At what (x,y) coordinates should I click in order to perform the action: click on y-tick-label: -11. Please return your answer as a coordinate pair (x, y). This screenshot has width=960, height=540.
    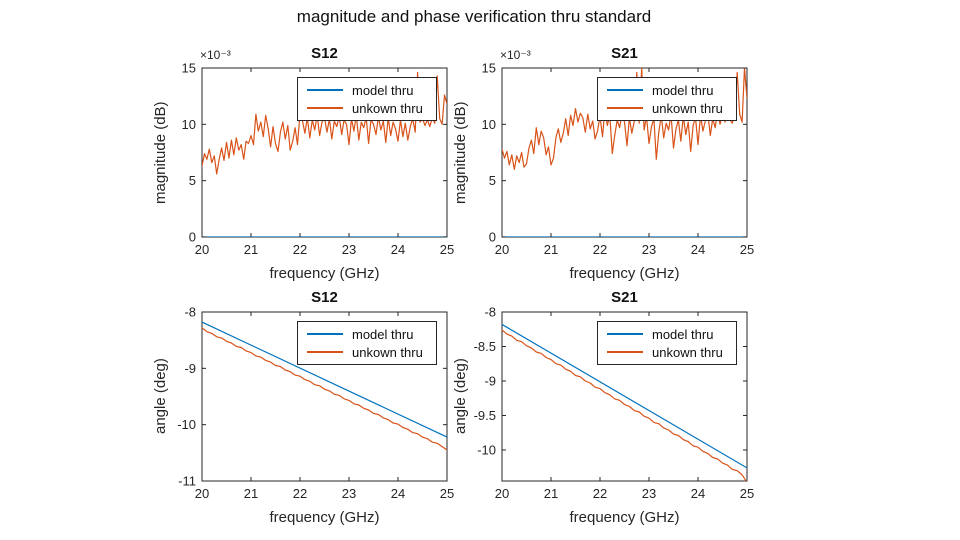
    Looking at the image, I should click on (187, 481).